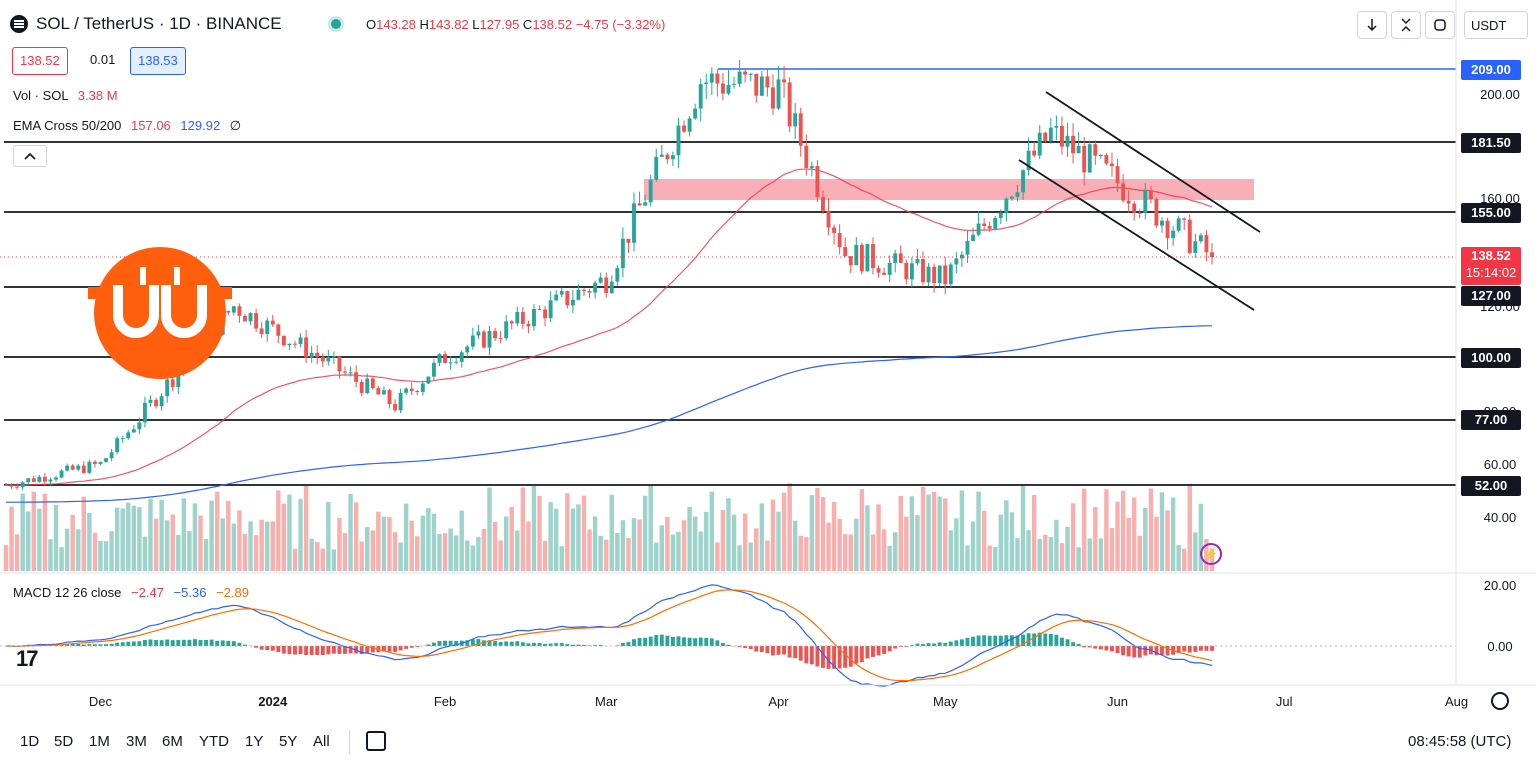 This screenshot has width=1536, height=767. I want to click on timeframe-5d: 5D, so click(64, 741).